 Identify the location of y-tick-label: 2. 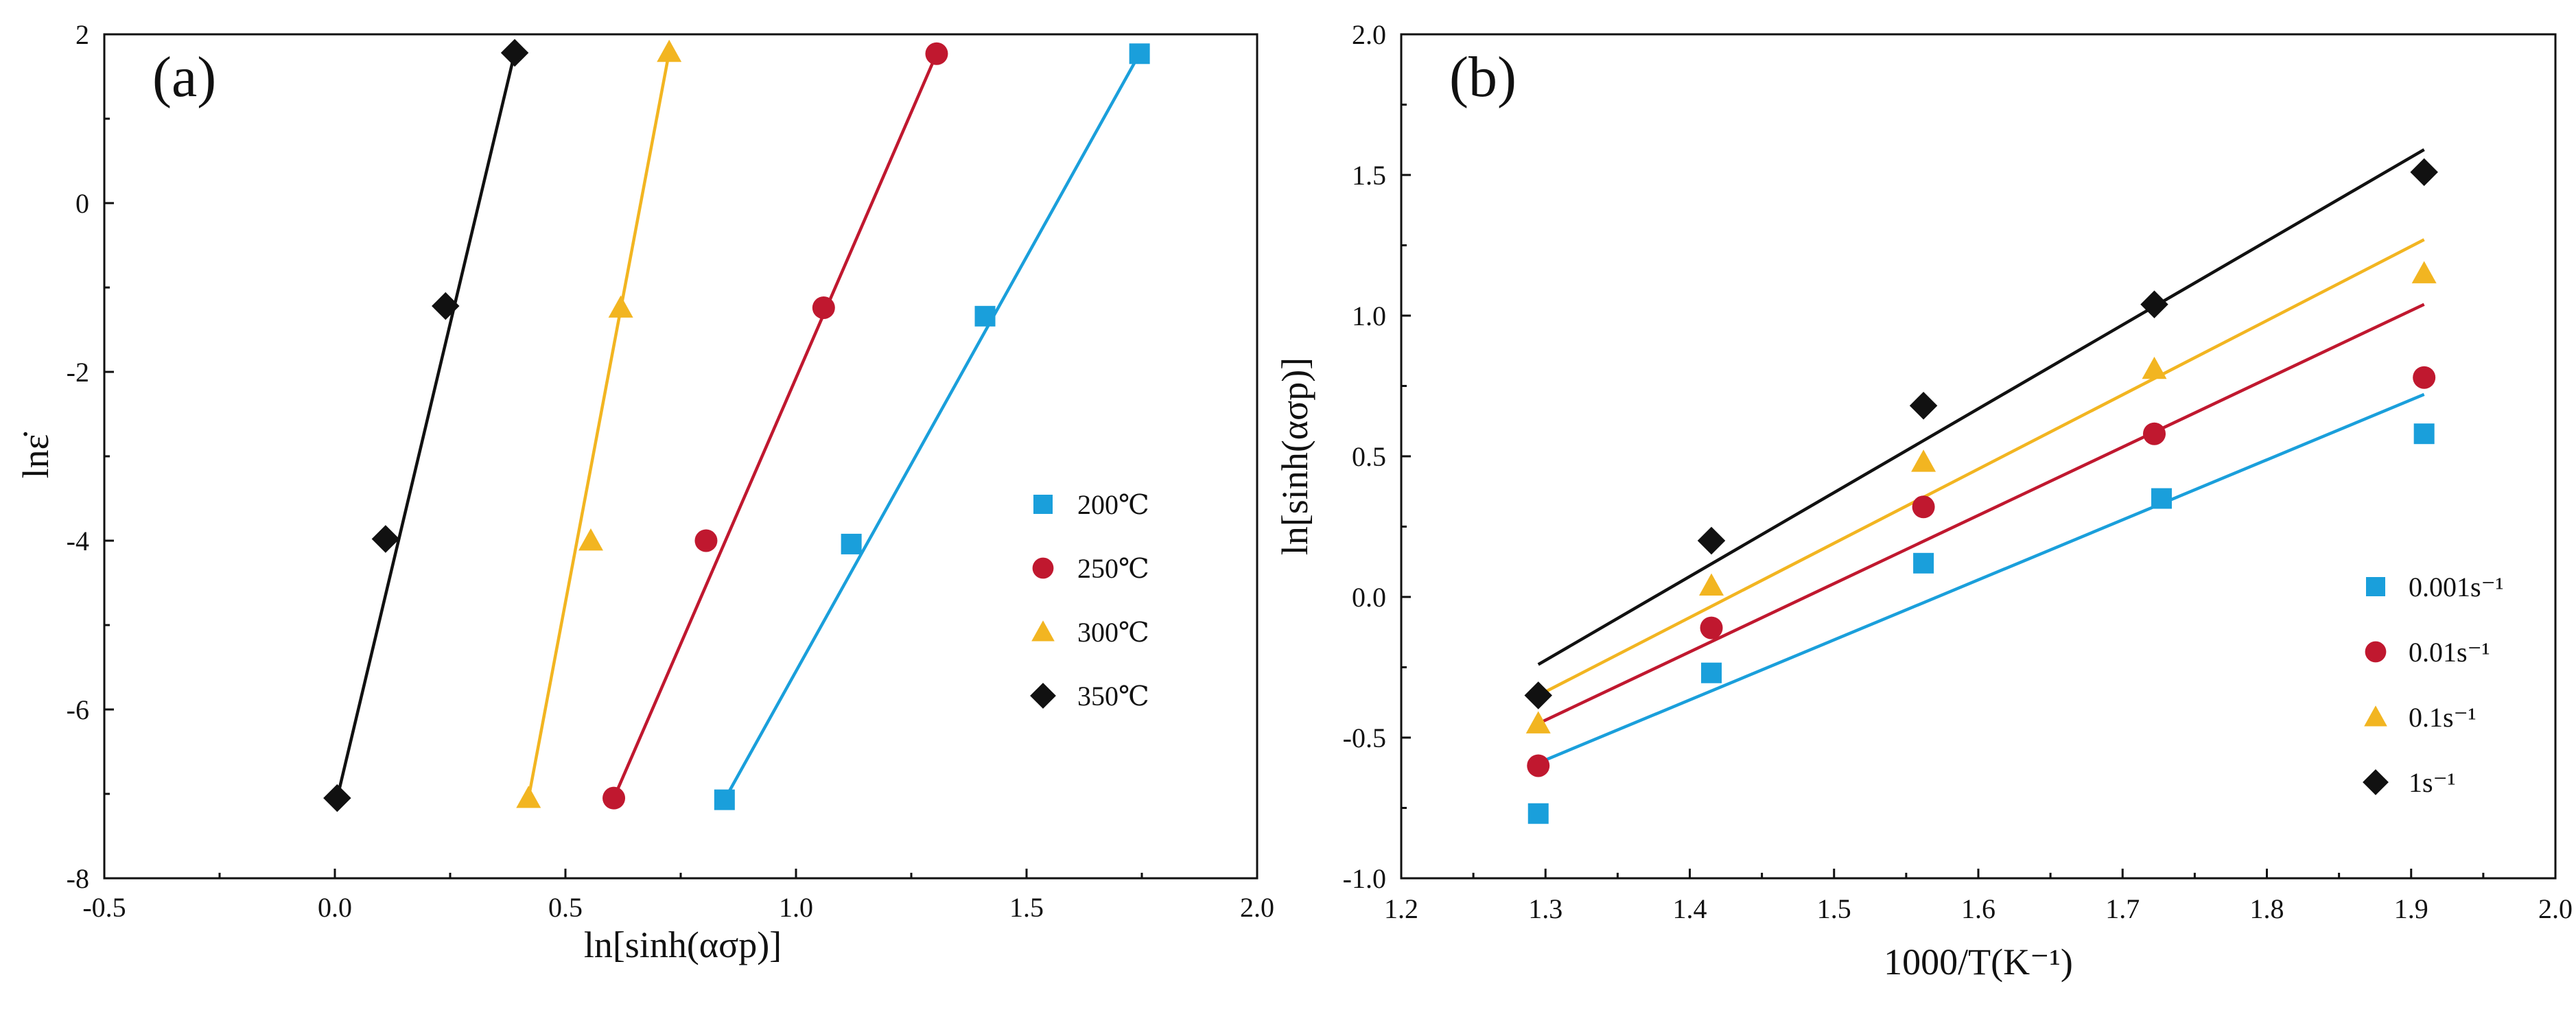
(82, 34).